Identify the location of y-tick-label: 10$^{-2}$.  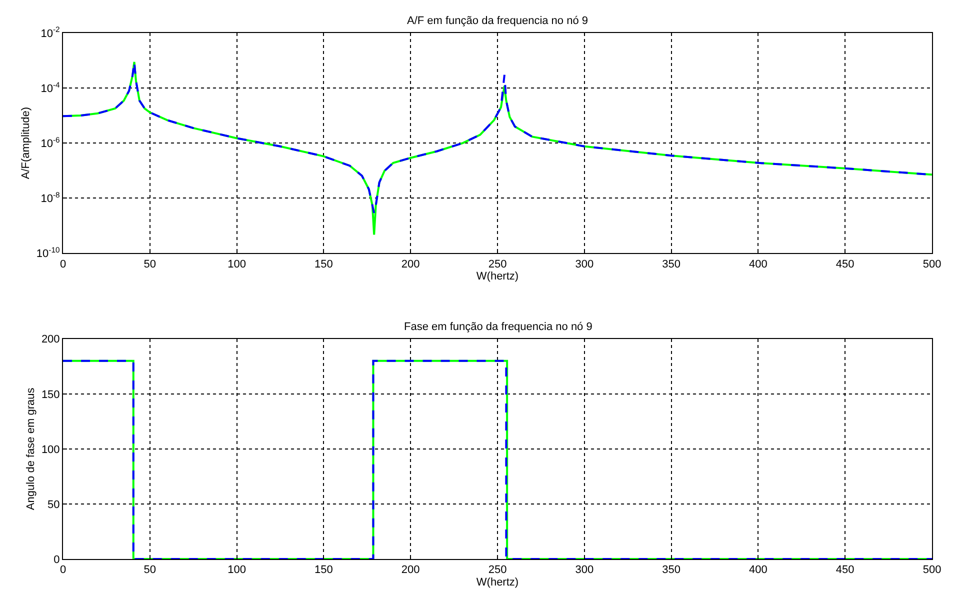
(50, 32).